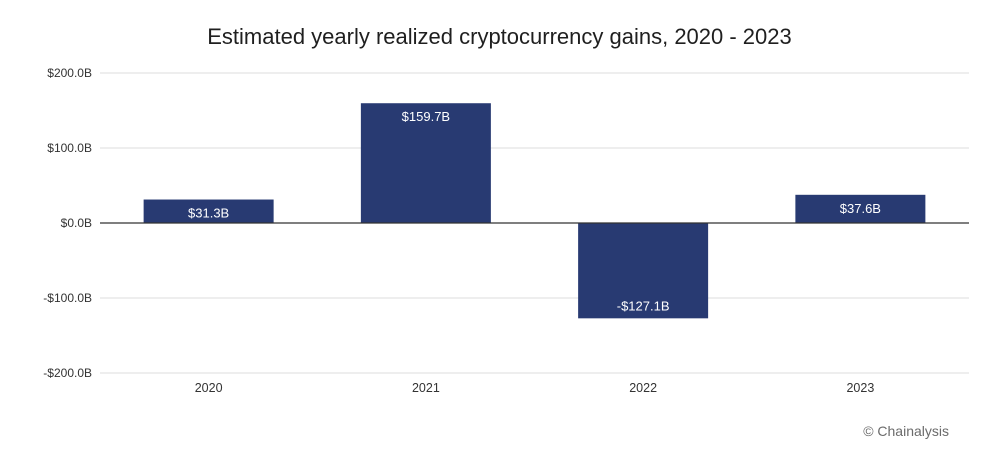 This screenshot has width=999, height=476. I want to click on bar-data-label: $31.3B, so click(208, 213).